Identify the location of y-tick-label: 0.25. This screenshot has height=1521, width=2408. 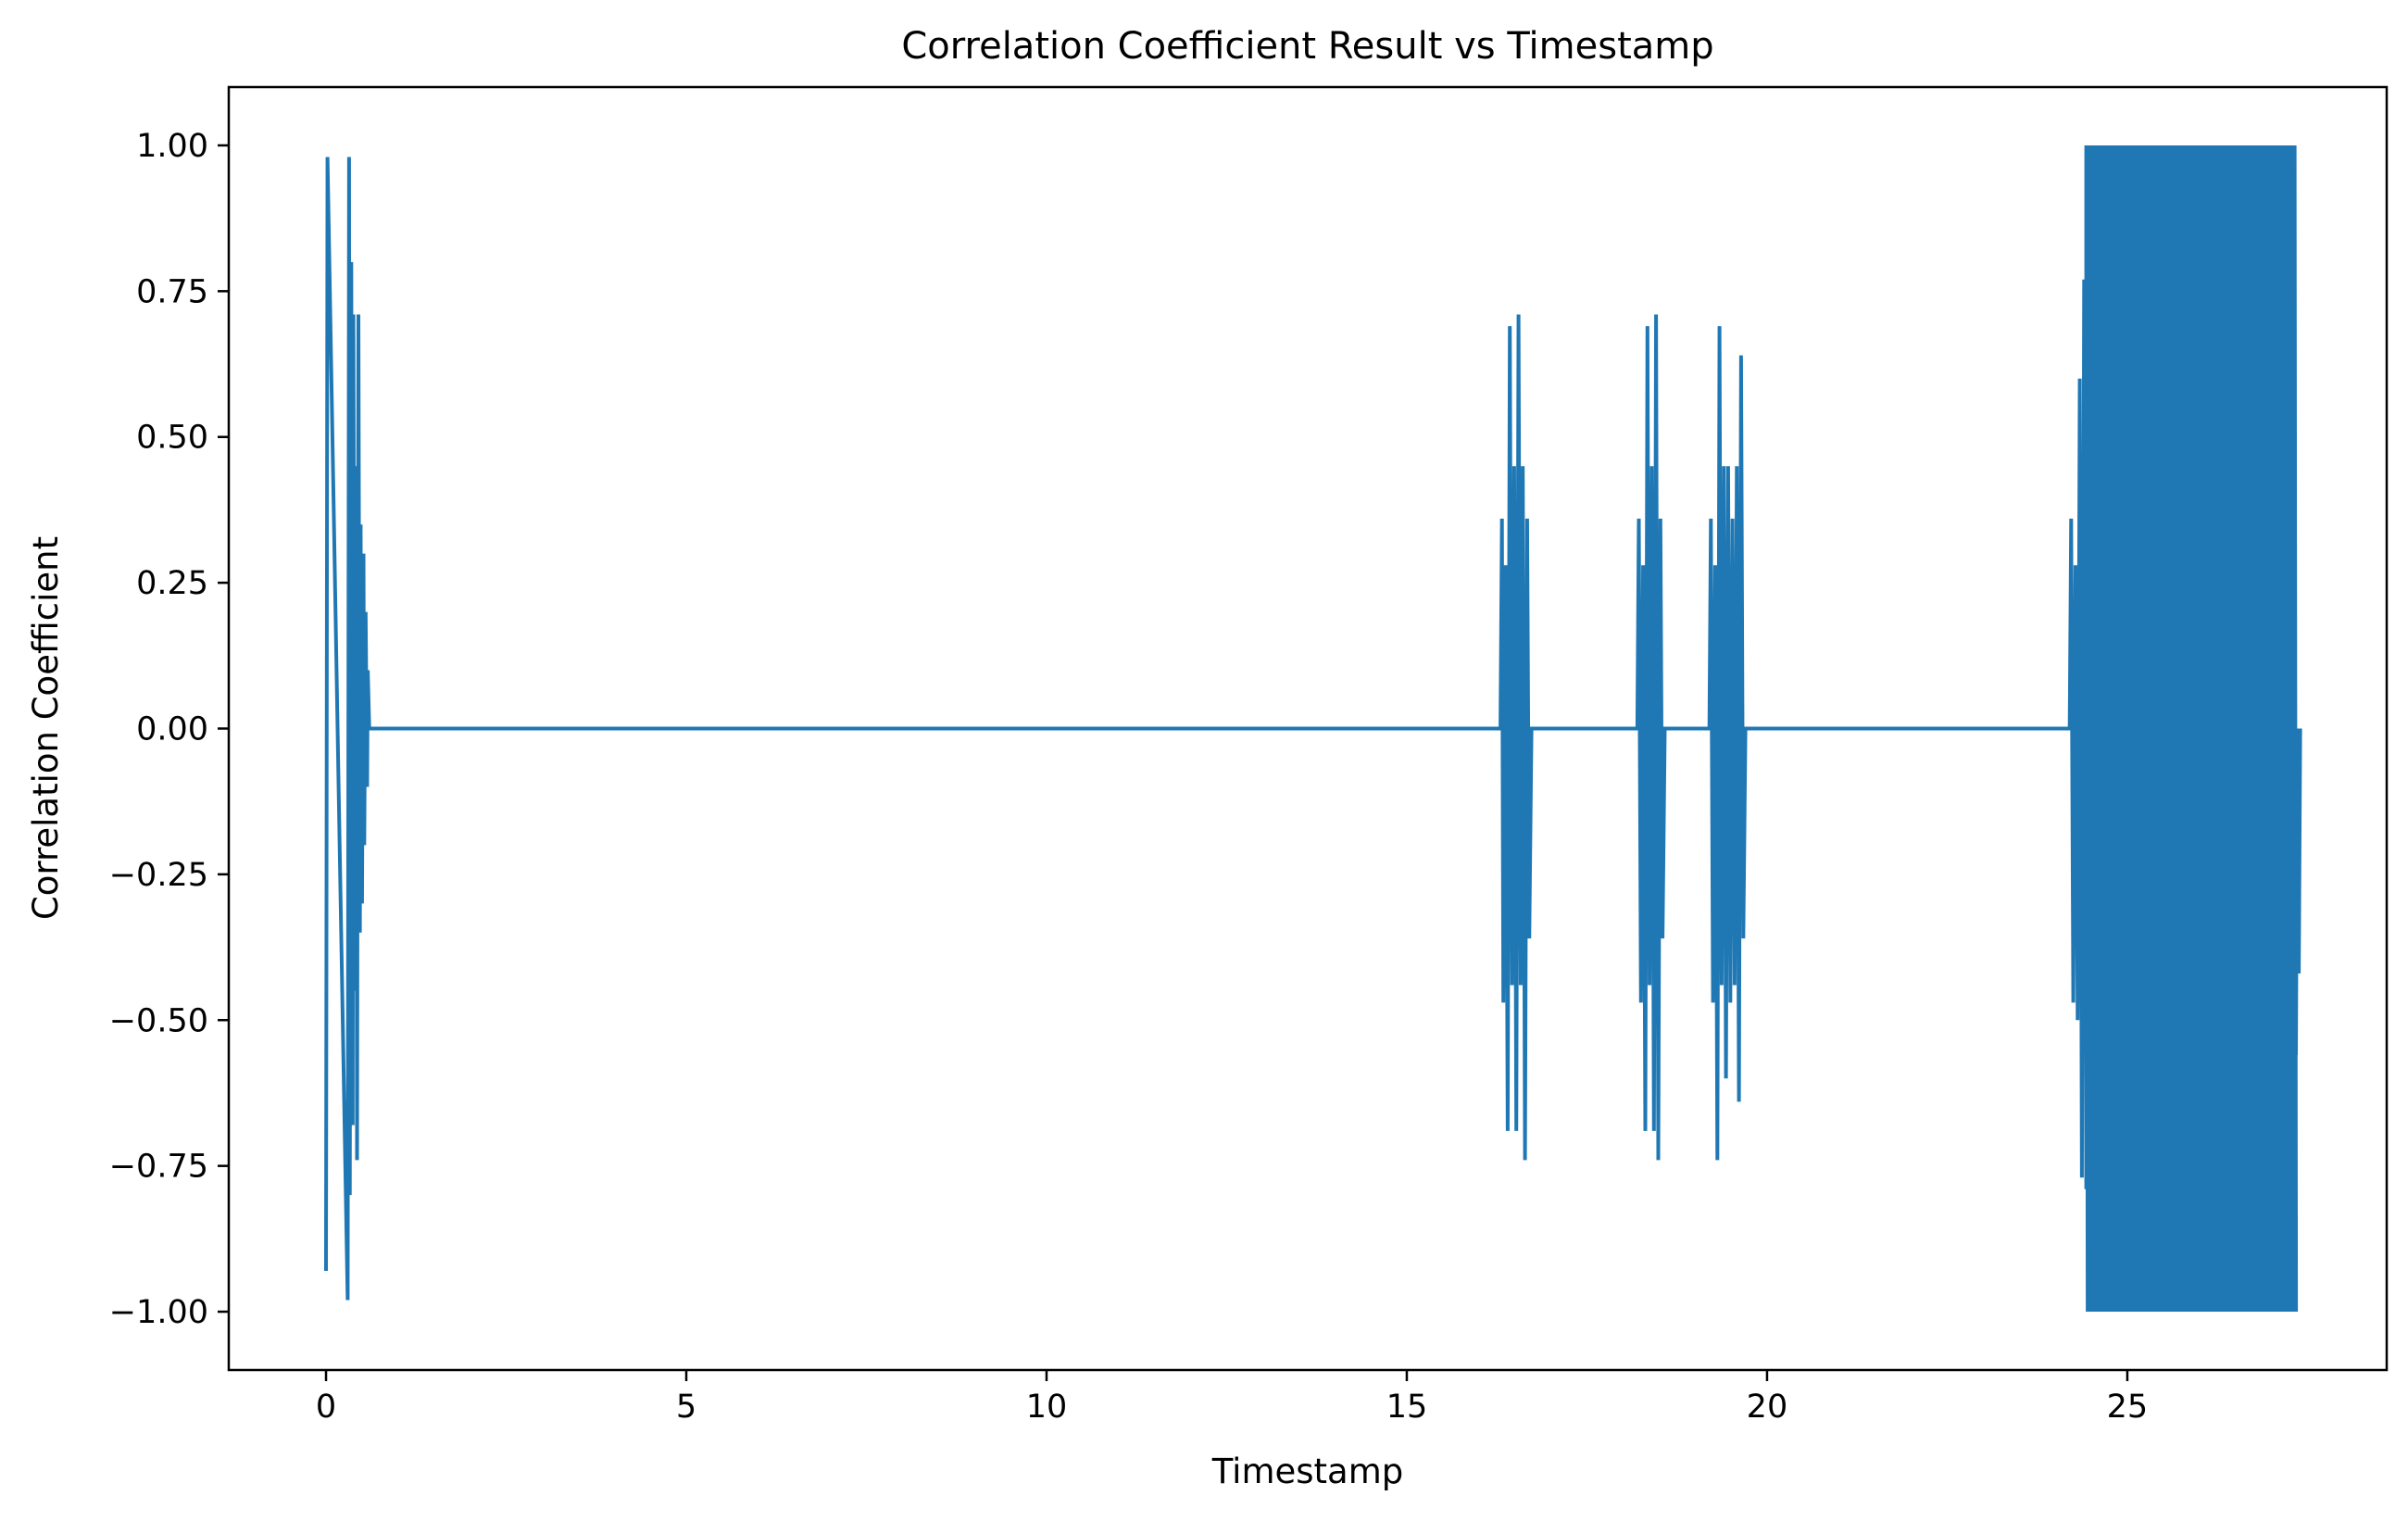
(172, 584).